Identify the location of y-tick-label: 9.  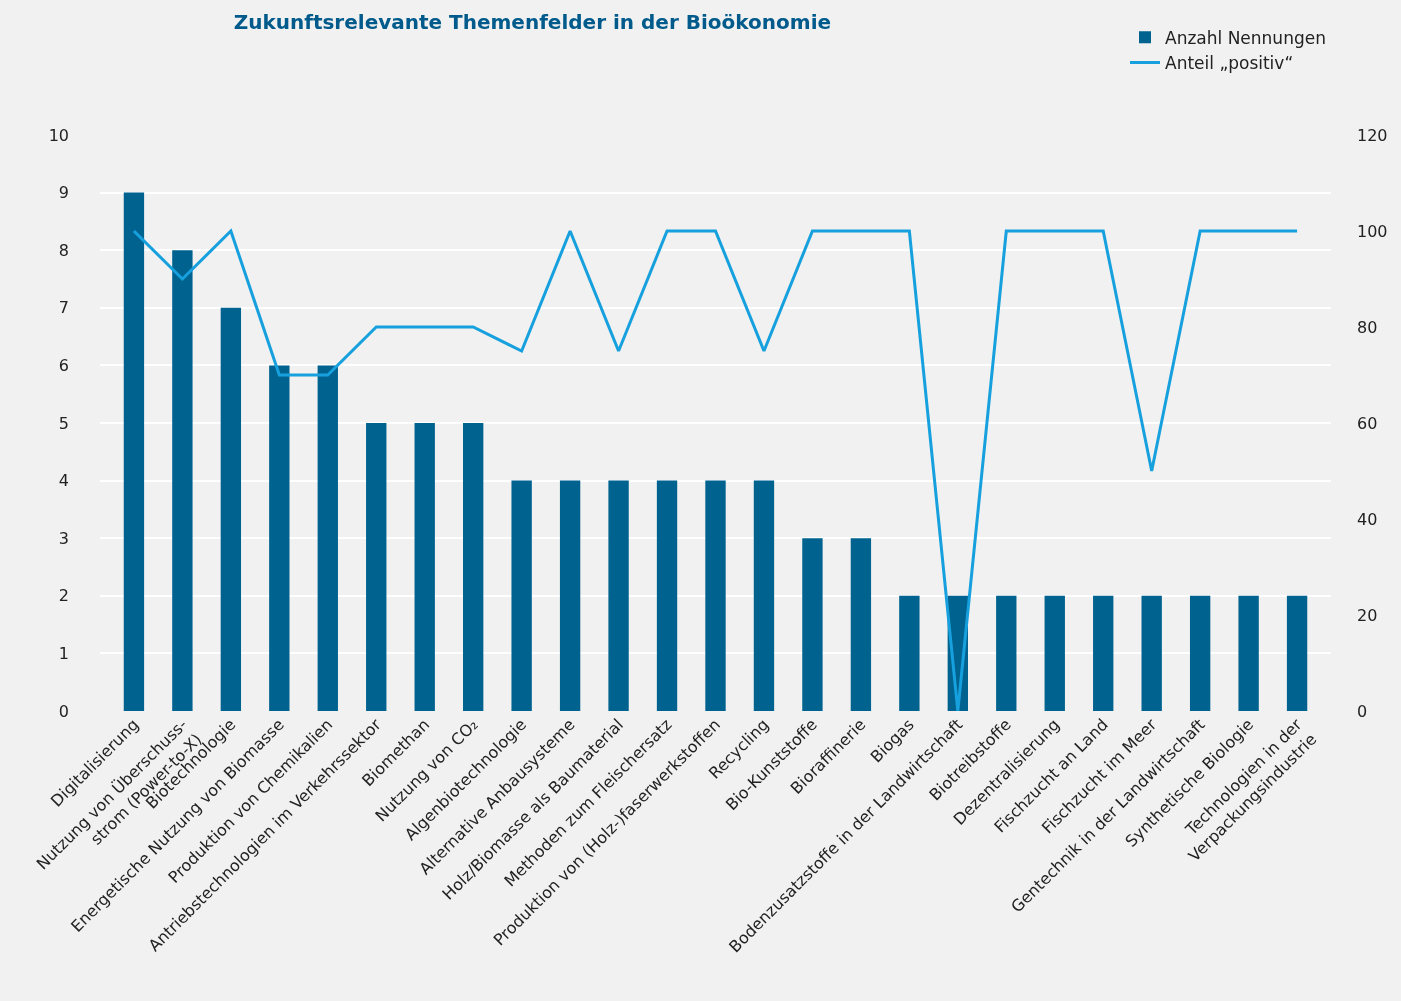
(63, 193).